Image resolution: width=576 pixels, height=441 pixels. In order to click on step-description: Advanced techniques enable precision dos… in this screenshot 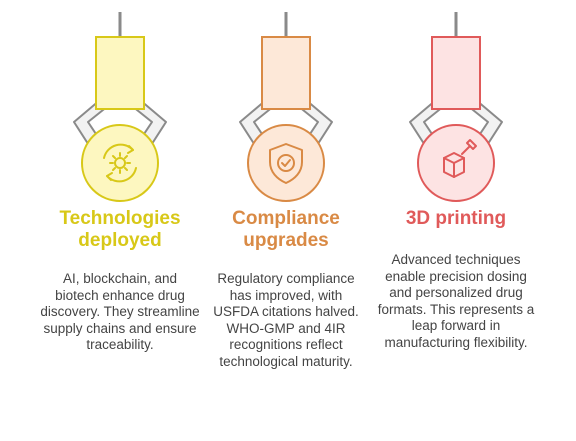, I will do `click(456, 301)`.